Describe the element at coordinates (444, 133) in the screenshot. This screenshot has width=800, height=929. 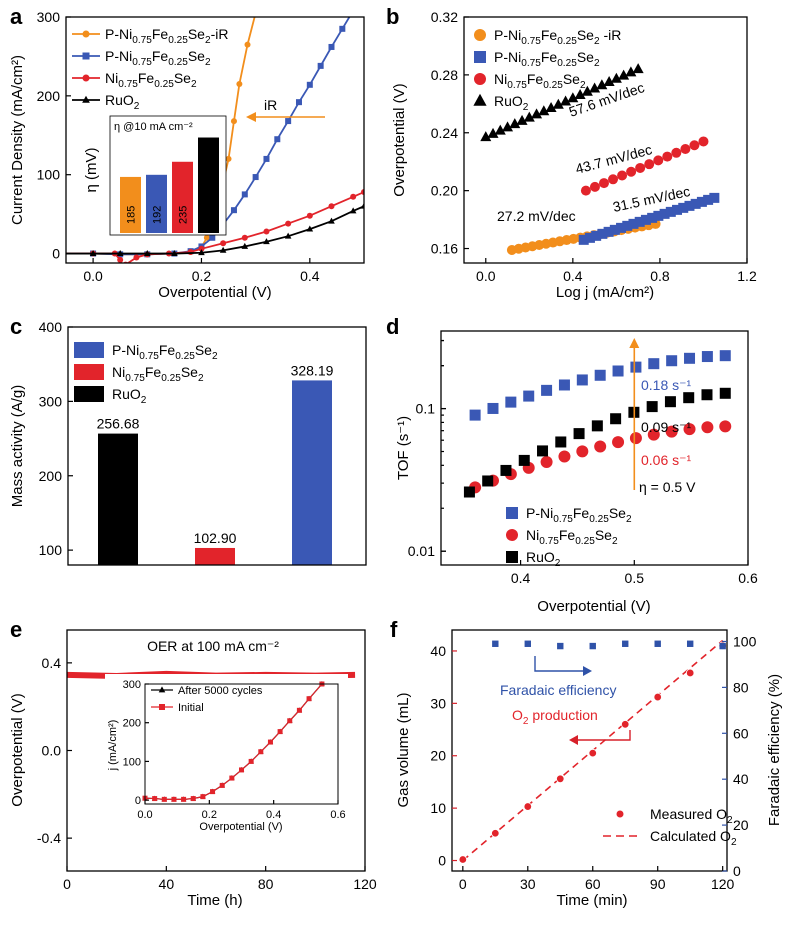
I see `y-tick-label: 0.24` at that location.